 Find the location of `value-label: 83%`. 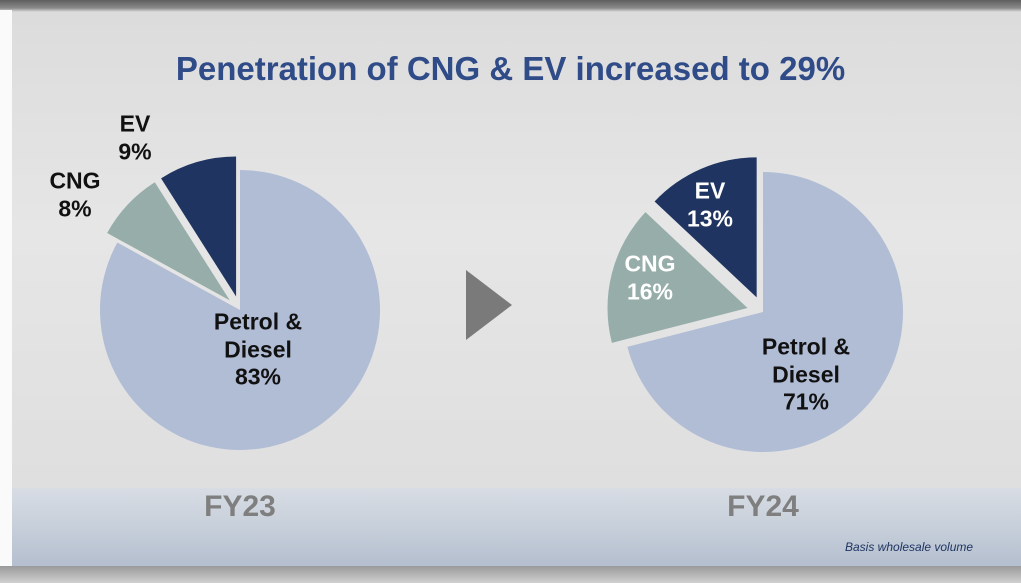

value-label: 83% is located at coordinates (258, 376).